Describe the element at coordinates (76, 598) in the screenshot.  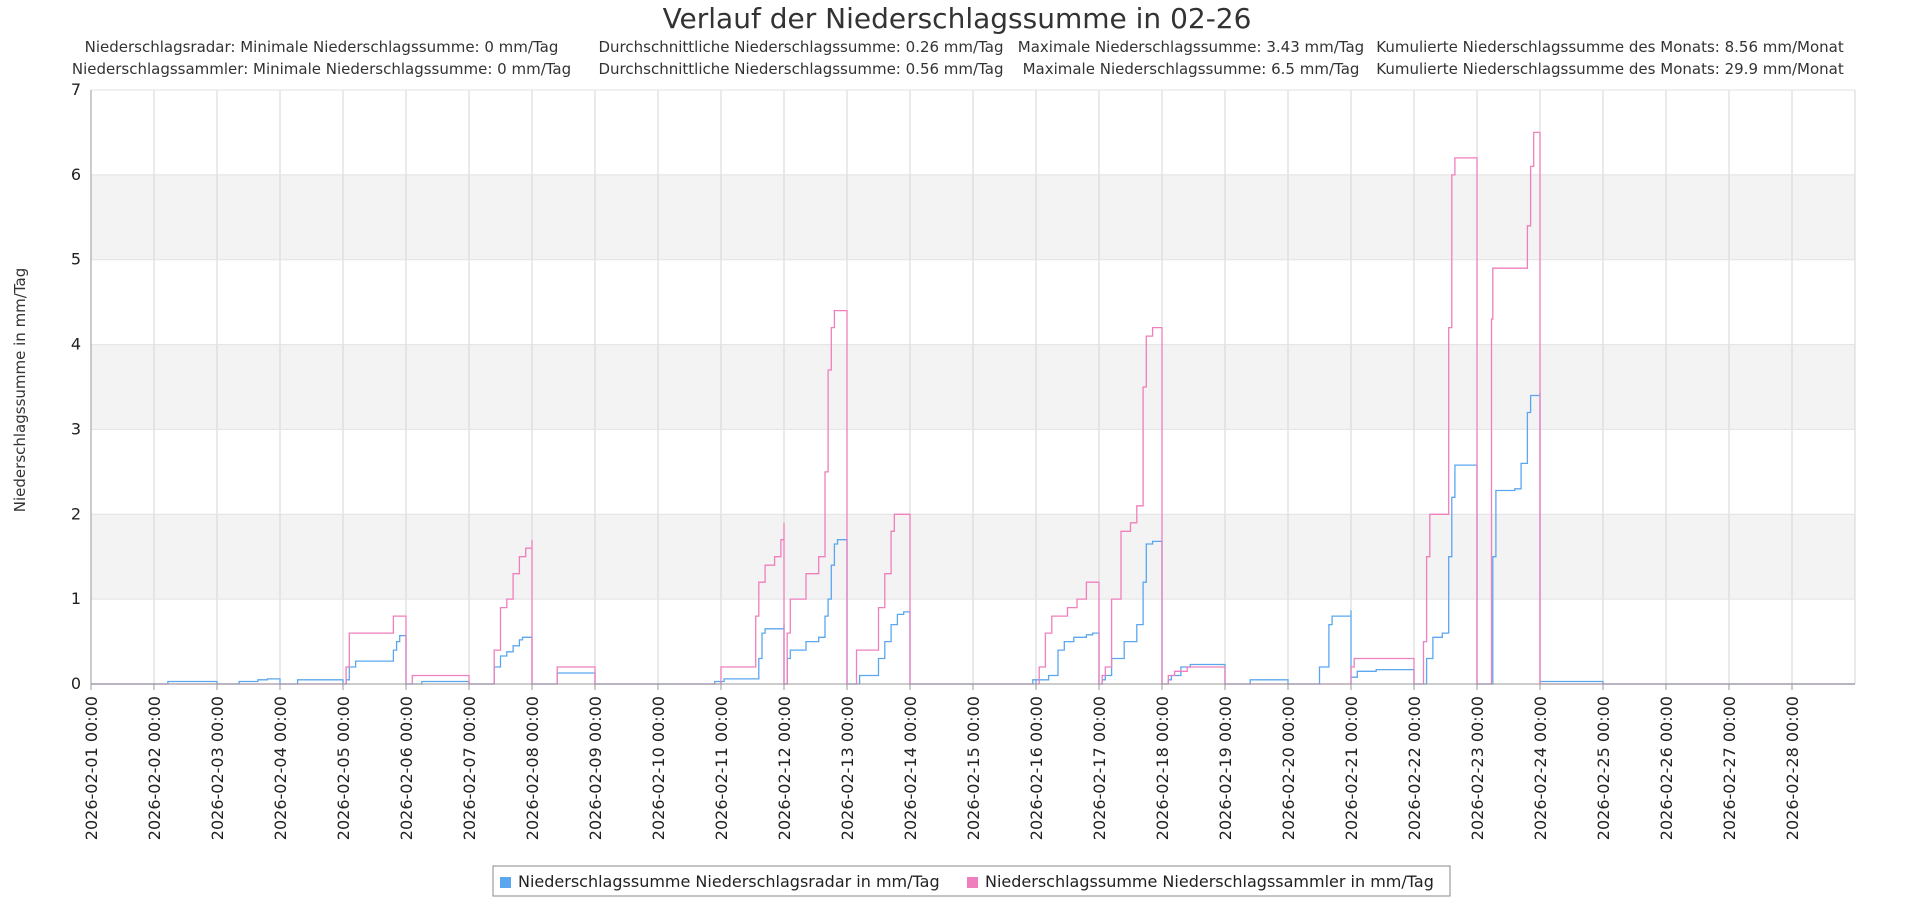
I see `y-tick-label: 1` at that location.